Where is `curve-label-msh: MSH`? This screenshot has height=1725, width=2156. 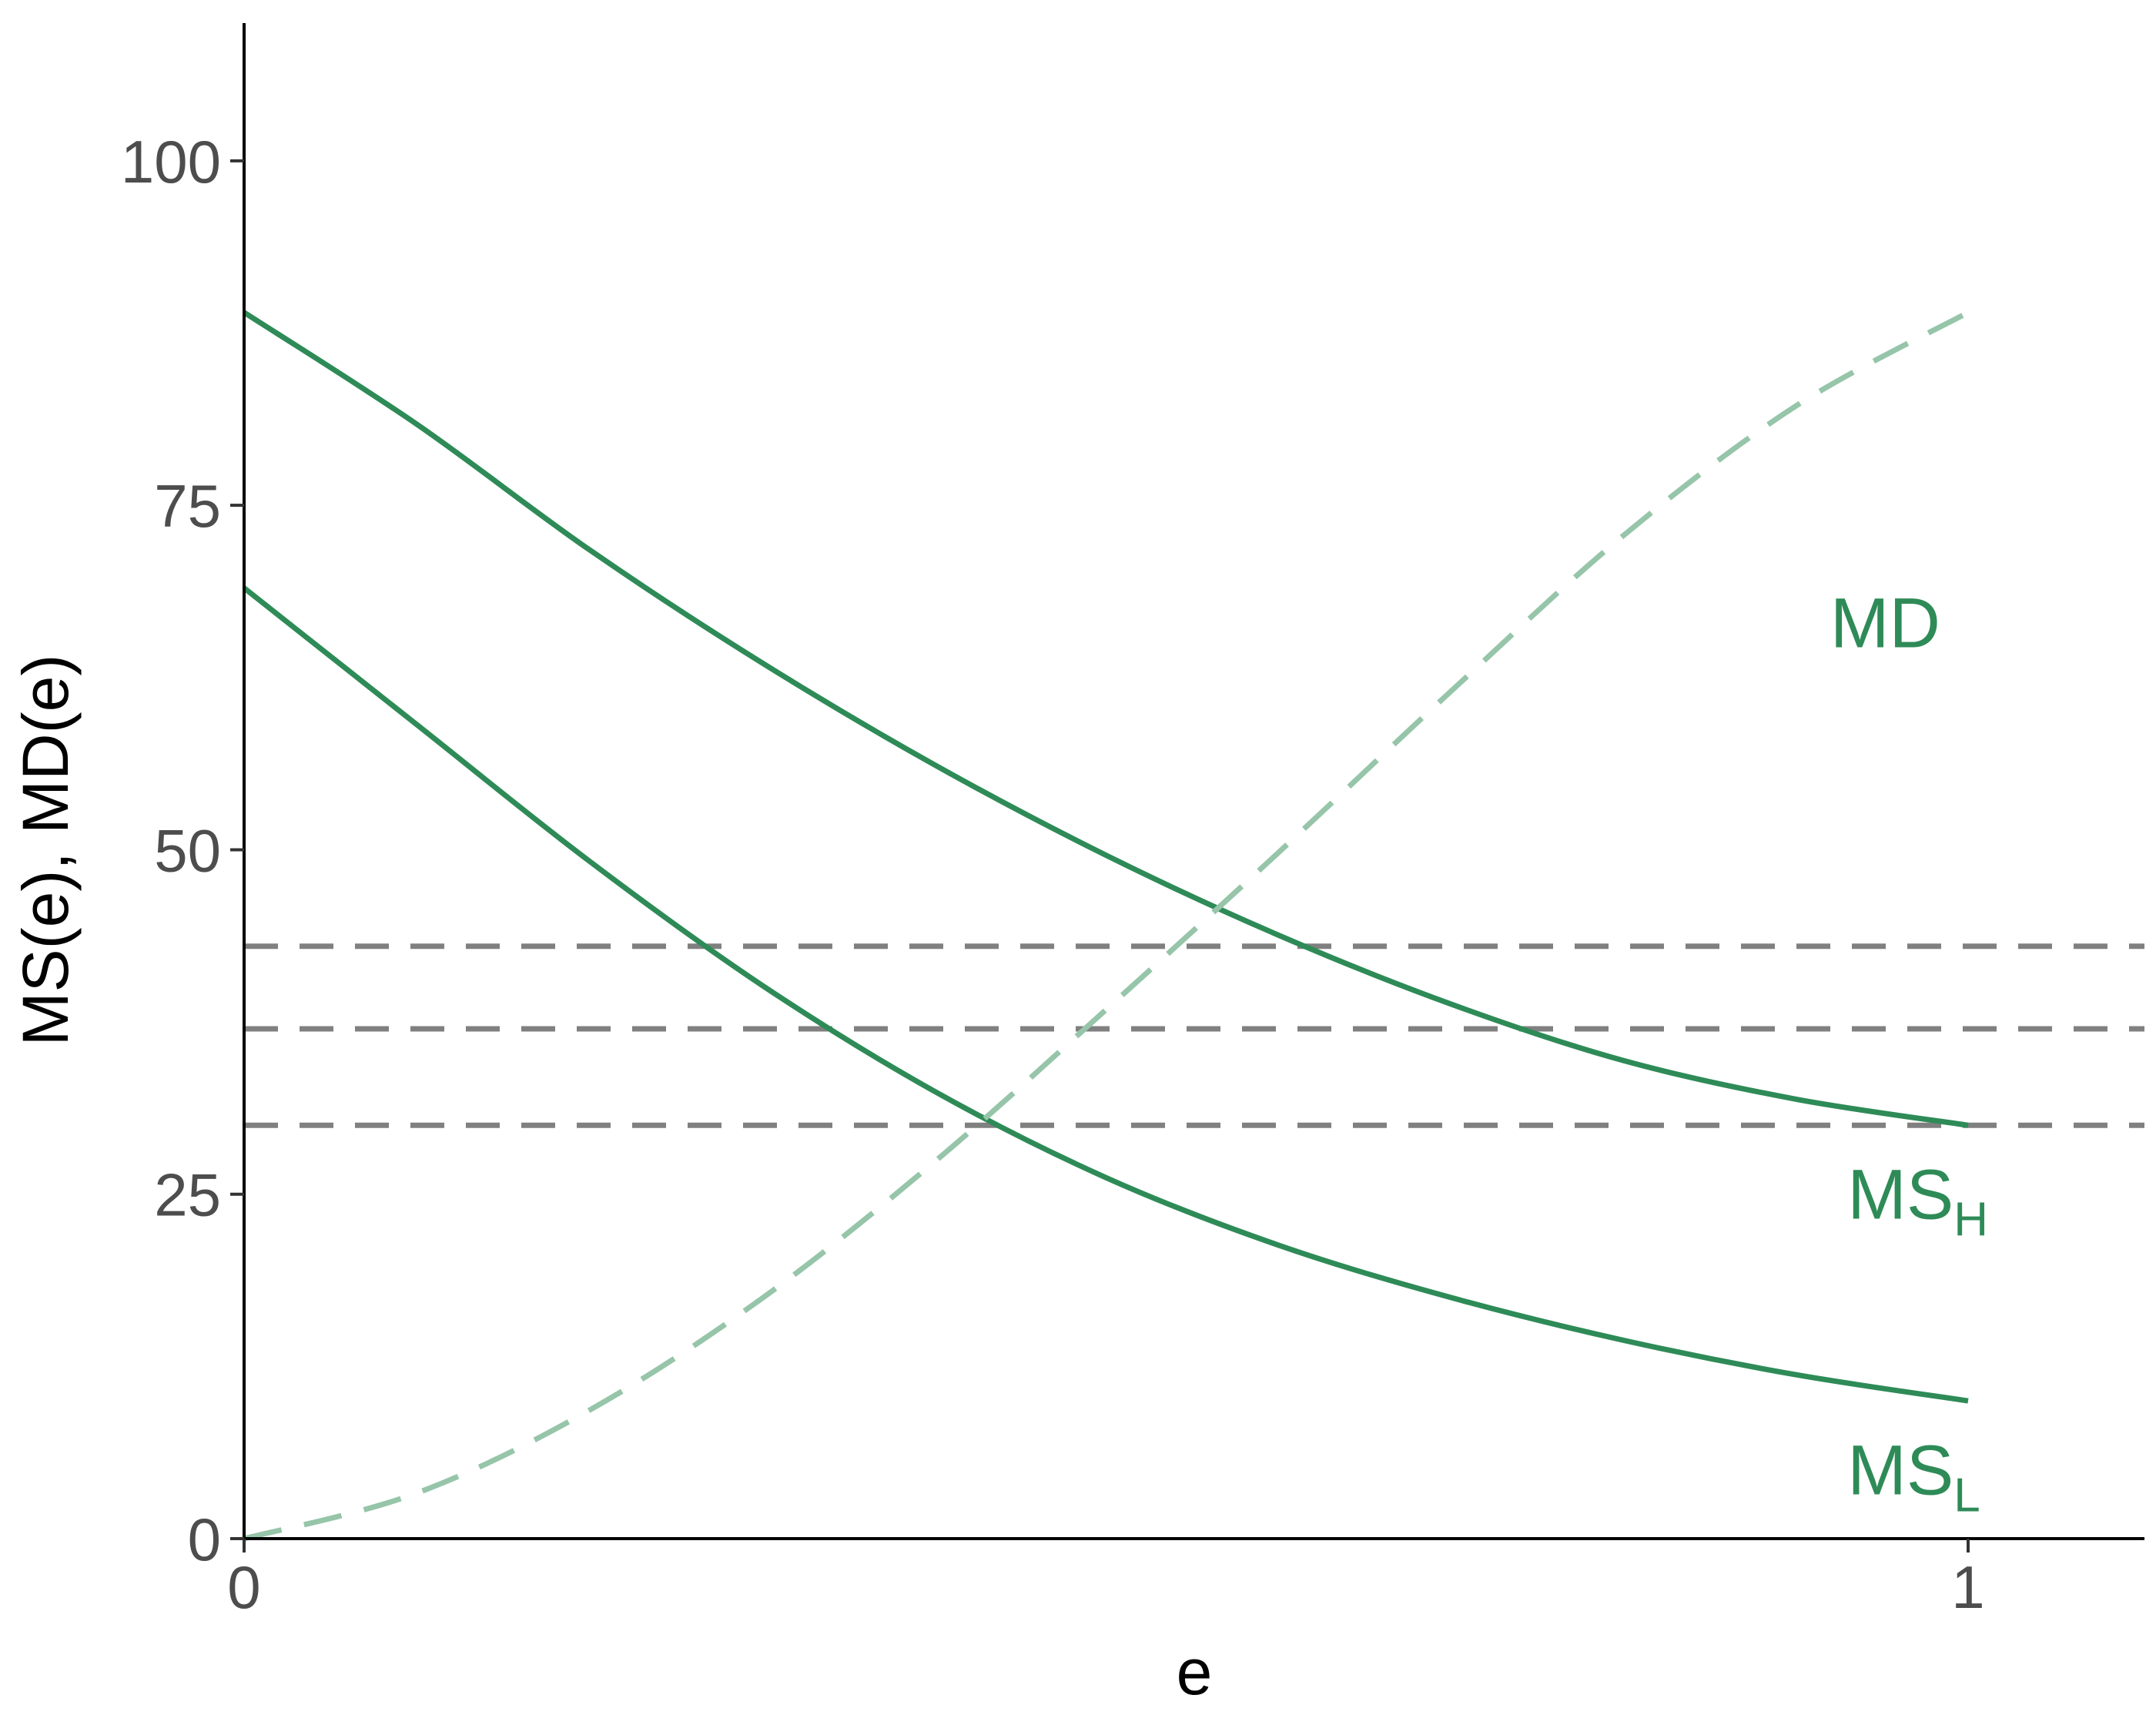
curve-label-msh: MSH is located at coordinates (1917, 1201).